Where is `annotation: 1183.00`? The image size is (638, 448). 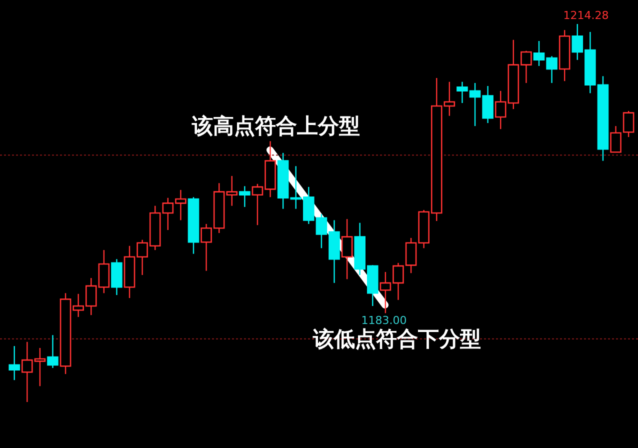 annotation: 1183.00 is located at coordinates (384, 320).